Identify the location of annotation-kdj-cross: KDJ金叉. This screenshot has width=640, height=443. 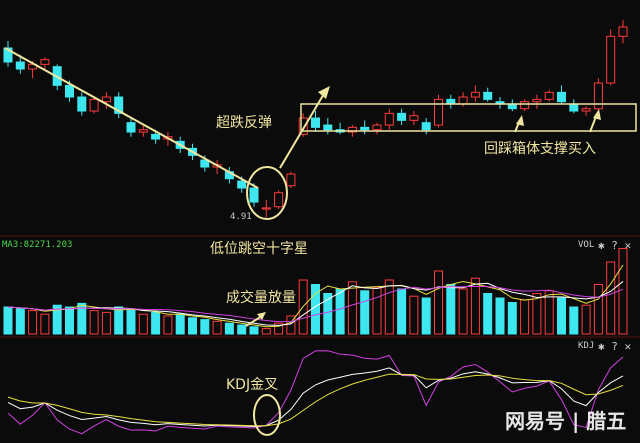
(252, 385).